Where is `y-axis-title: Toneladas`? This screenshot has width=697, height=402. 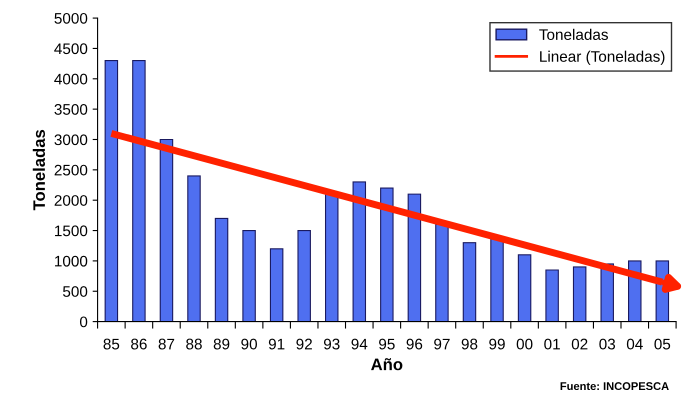
y-axis-title: Toneladas is located at coordinates (39, 170).